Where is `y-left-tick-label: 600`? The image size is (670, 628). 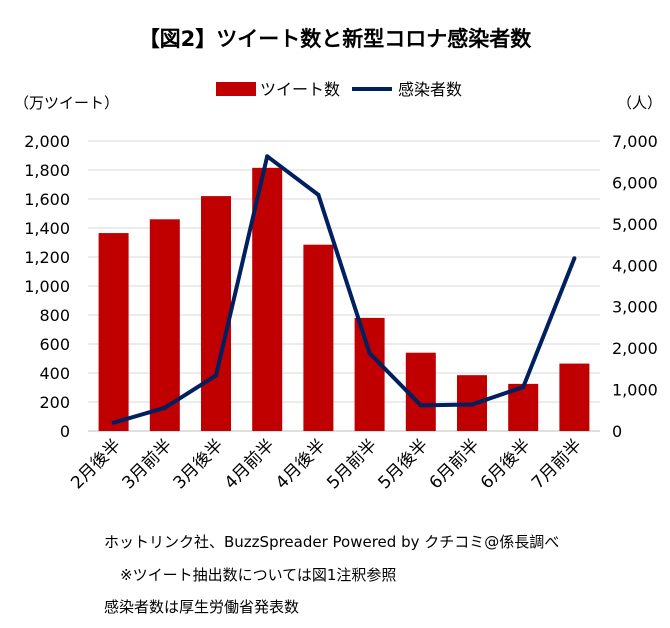 y-left-tick-label: 600 is located at coordinates (54, 344).